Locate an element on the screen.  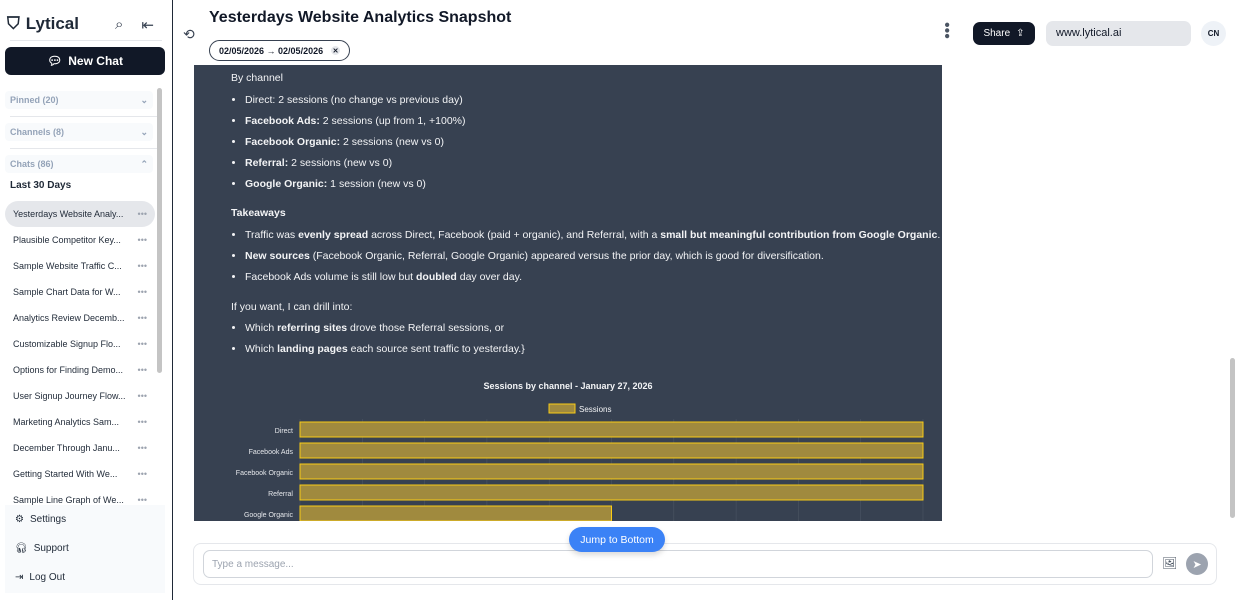
date-range-chip: 02/05/2026 → 02/05/2026 ✕ is located at coordinates (280, 50).